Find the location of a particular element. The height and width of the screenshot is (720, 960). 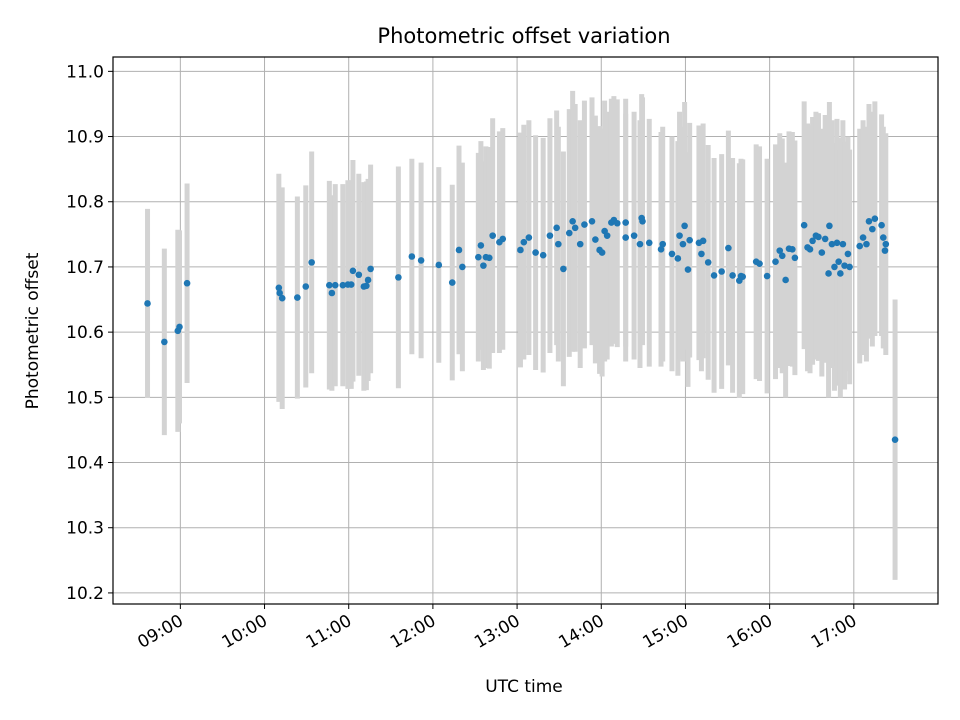

y-tick-label: 10.9 is located at coordinates (85, 138).